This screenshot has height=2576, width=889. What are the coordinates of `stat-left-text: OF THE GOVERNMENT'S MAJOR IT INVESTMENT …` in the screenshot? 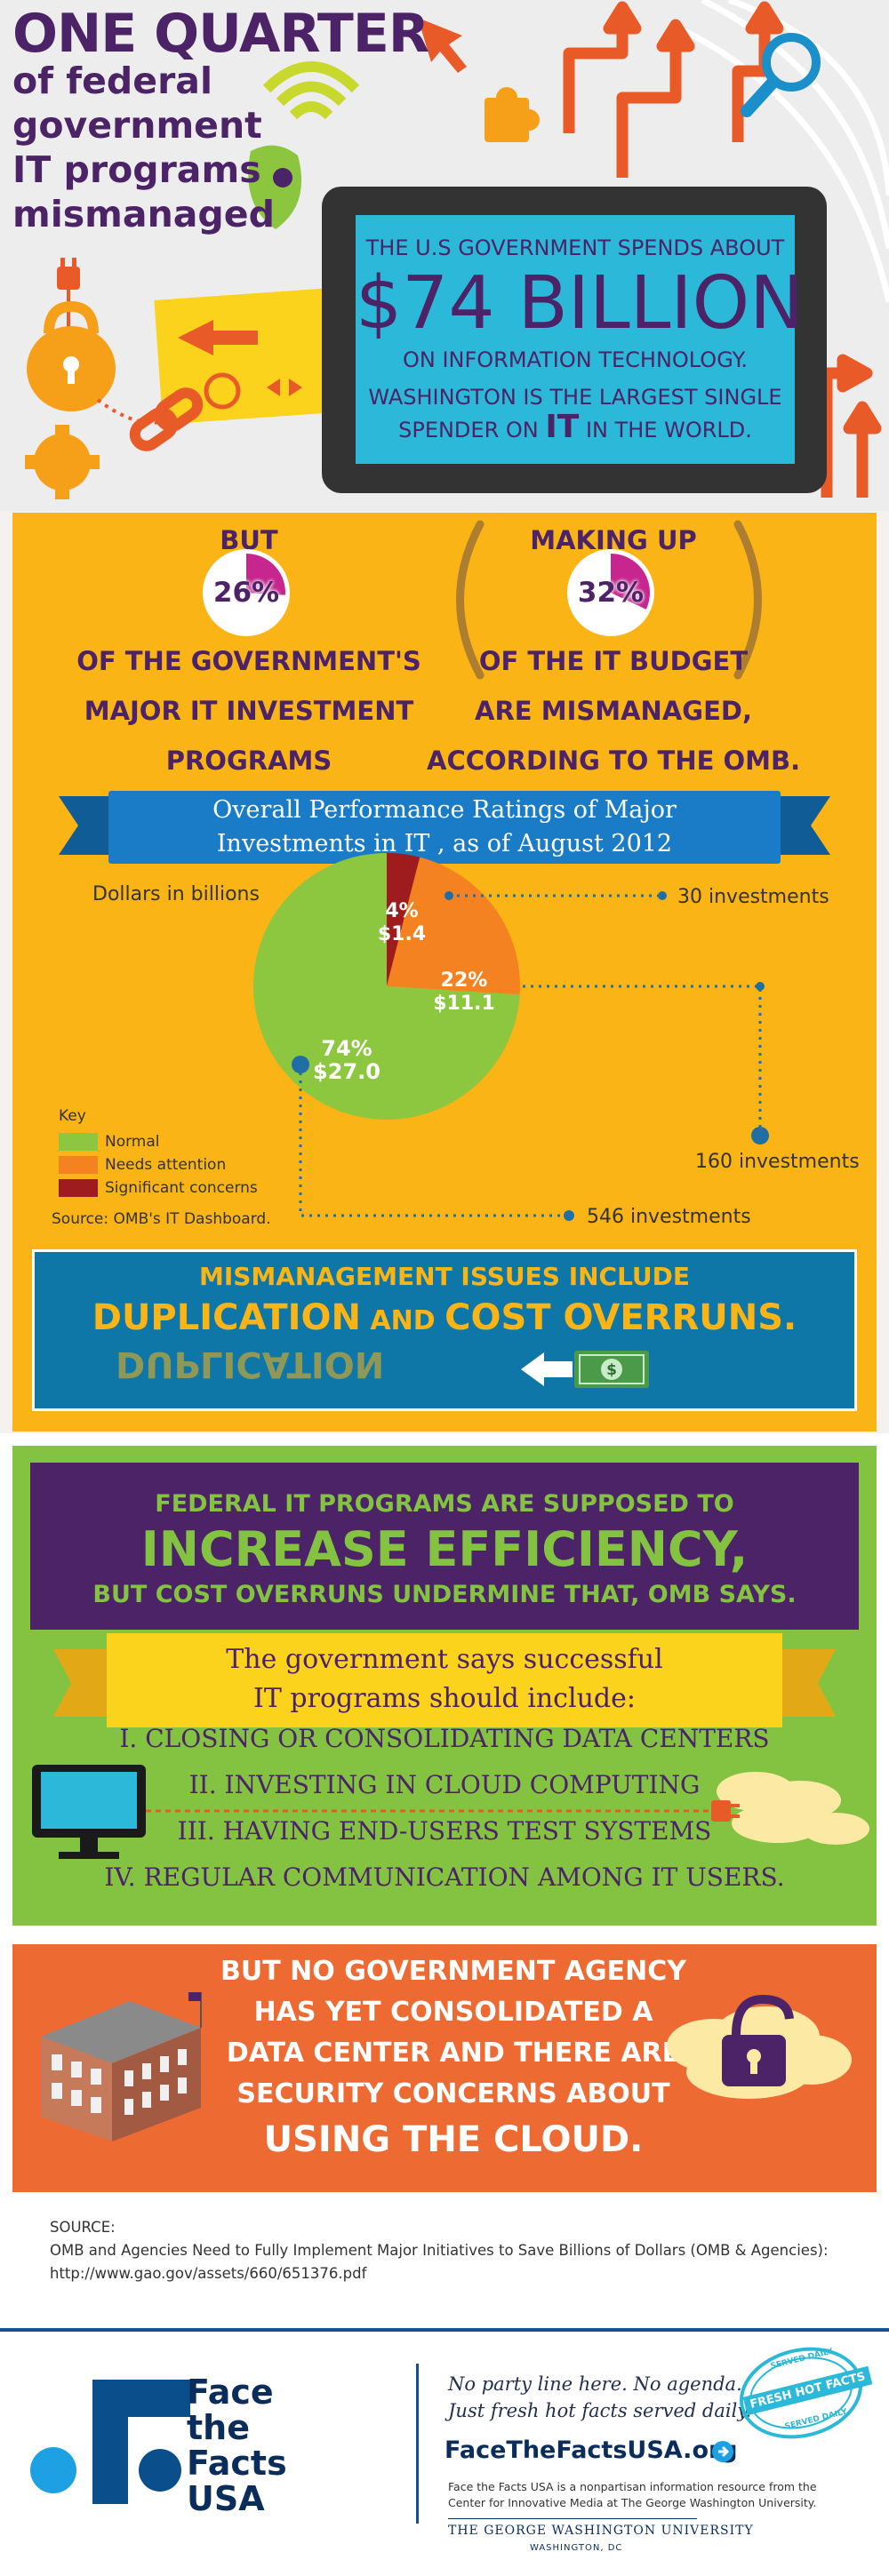 It's located at (248, 711).